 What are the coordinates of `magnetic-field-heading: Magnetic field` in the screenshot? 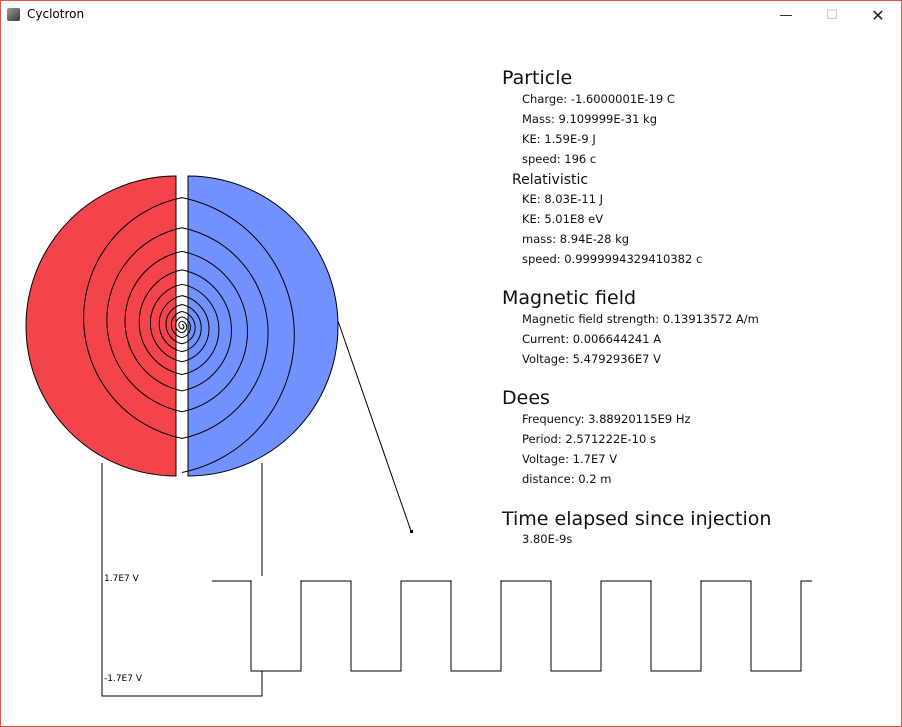 It's located at (569, 298).